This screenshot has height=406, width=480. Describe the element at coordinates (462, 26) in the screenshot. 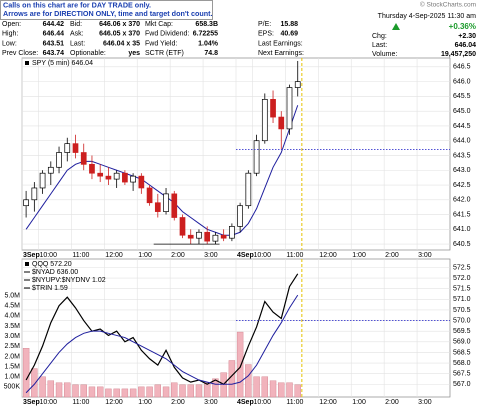

I see `change-pct: +0.36%` at that location.